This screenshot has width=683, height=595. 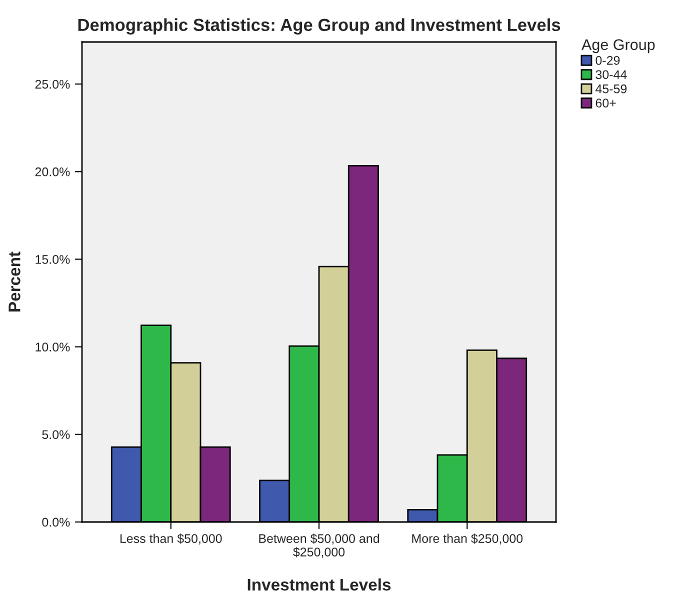 I want to click on y-tick-label: 0.0%, so click(x=56, y=522).